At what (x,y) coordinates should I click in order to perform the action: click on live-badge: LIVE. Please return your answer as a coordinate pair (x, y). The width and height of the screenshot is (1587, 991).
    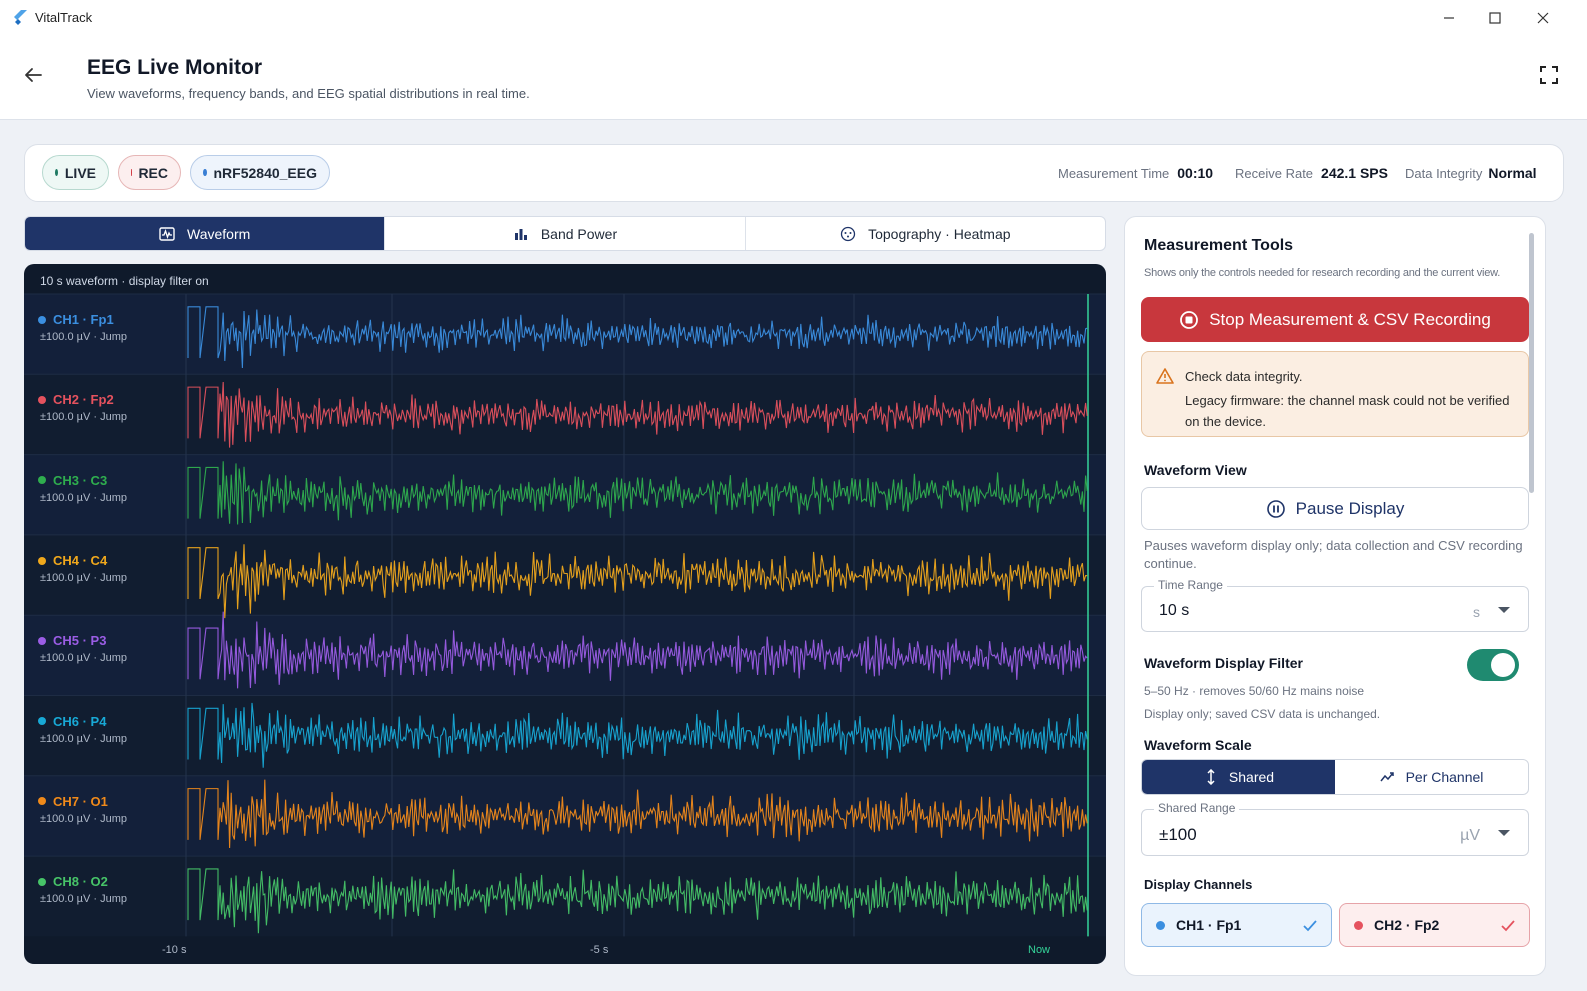
    Looking at the image, I should click on (75, 172).